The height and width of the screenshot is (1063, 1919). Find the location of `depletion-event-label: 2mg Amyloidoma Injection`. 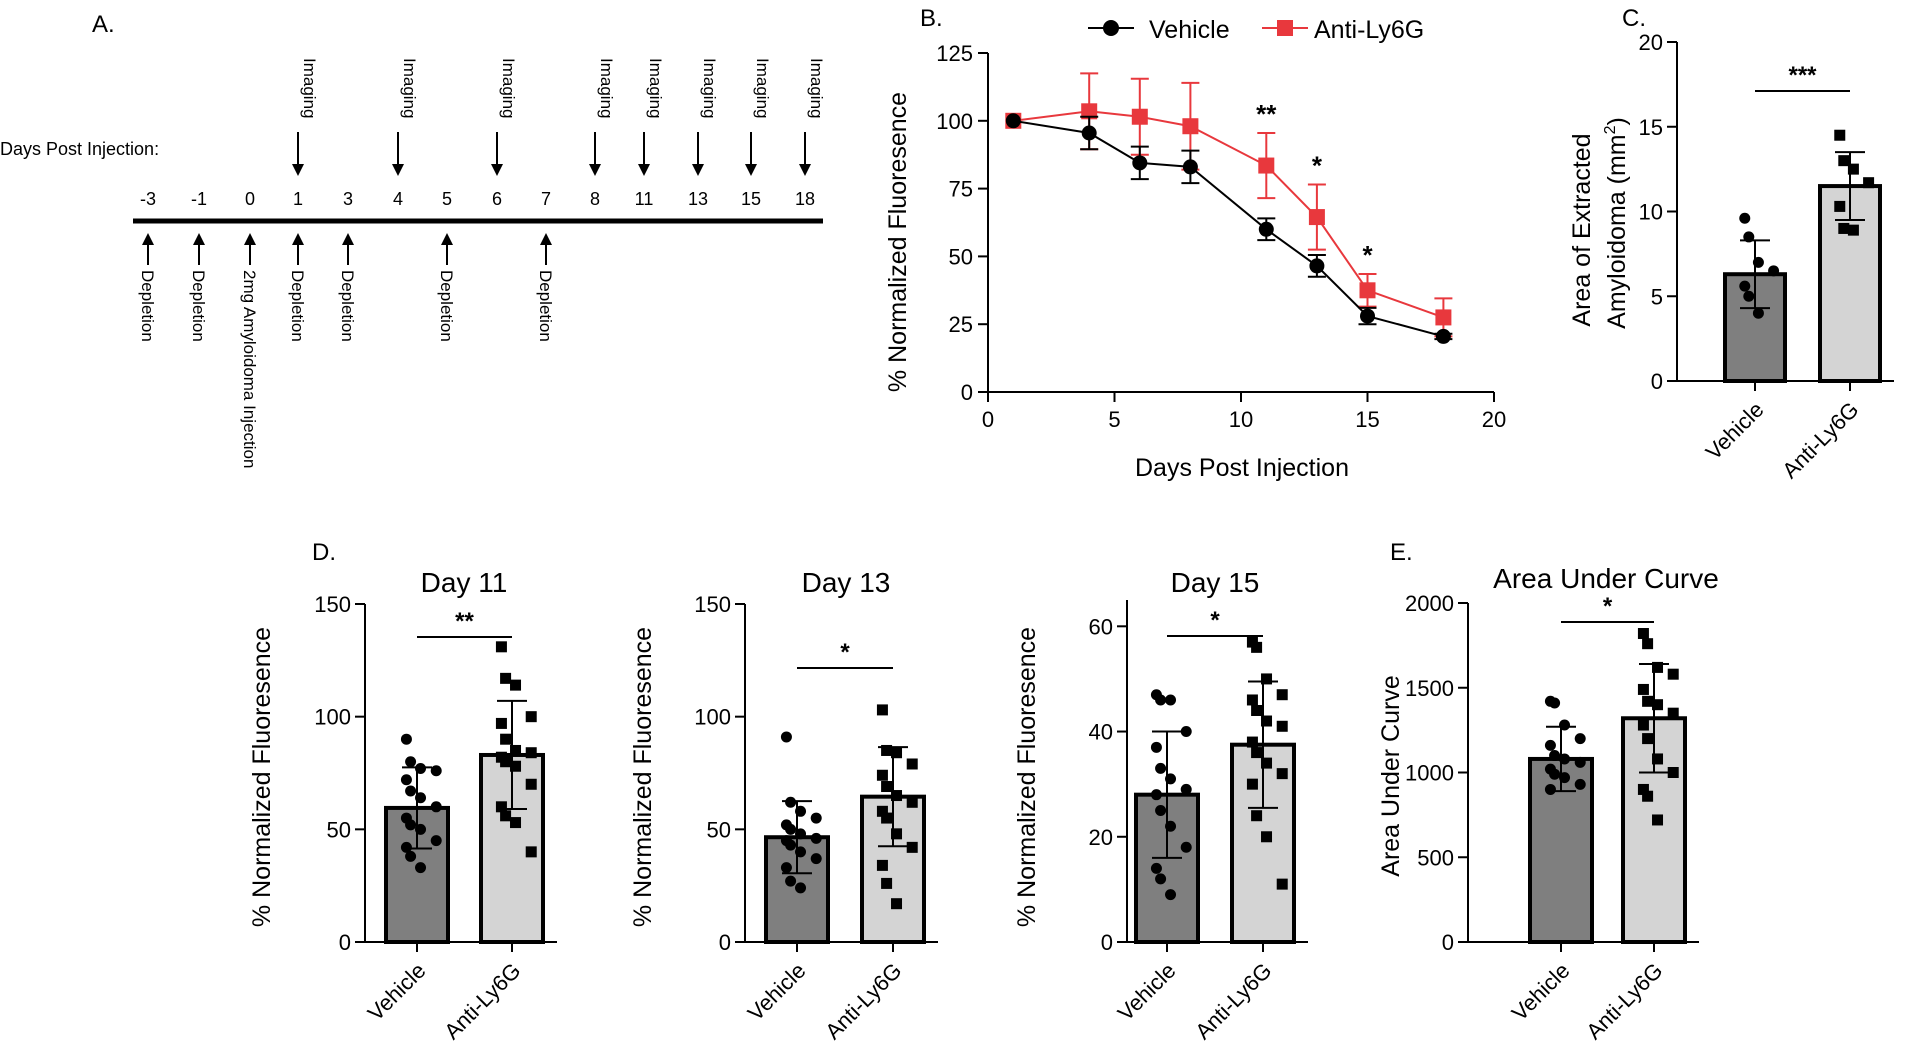

depletion-event-label: 2mg Amyloidoma Injection is located at coordinates (249, 369).